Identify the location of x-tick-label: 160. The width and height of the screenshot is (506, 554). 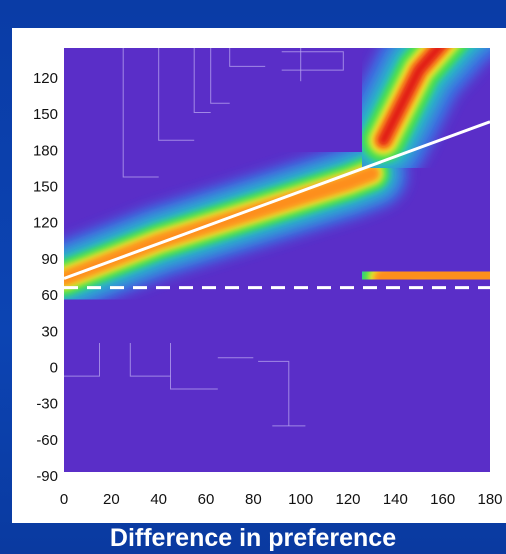
(442, 499).